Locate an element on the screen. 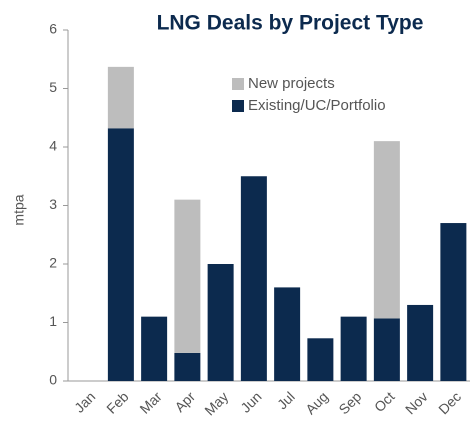 This screenshot has height=429, width=472. y-tick-label: 3 is located at coordinates (53, 204).